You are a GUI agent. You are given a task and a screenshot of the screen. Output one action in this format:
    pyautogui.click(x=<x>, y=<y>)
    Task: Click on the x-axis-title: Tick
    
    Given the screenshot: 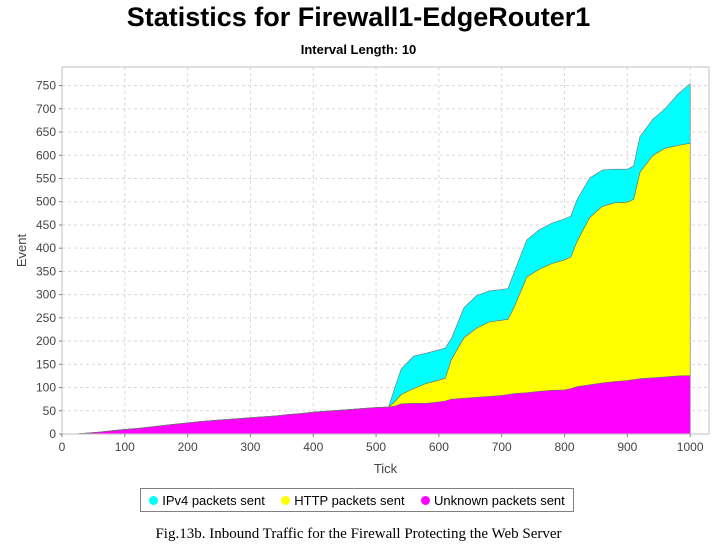 What is the action you would take?
    pyautogui.click(x=386, y=468)
    